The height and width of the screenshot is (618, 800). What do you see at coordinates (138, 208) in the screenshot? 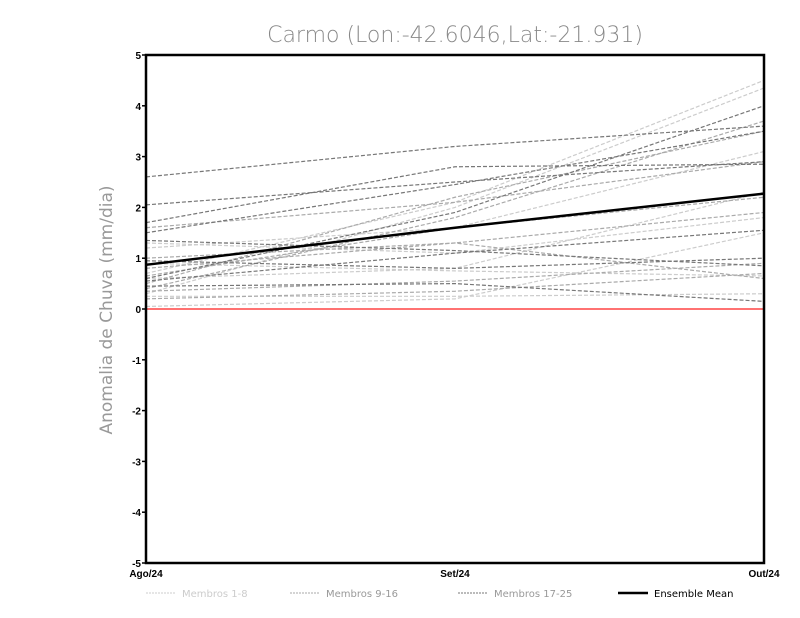
I see `y-tick-label: 2` at bounding box center [138, 208].